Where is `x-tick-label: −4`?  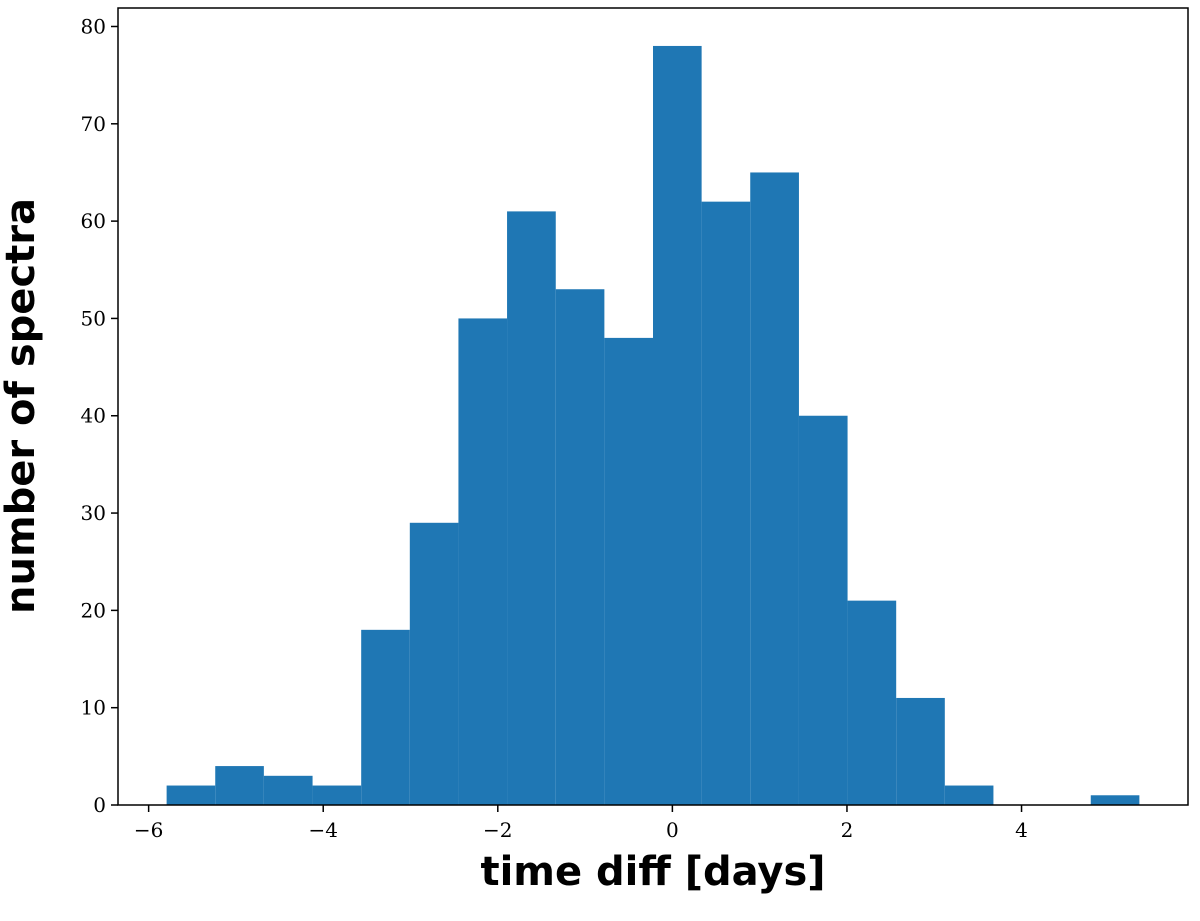
x-tick-label: −4 is located at coordinates (322, 830).